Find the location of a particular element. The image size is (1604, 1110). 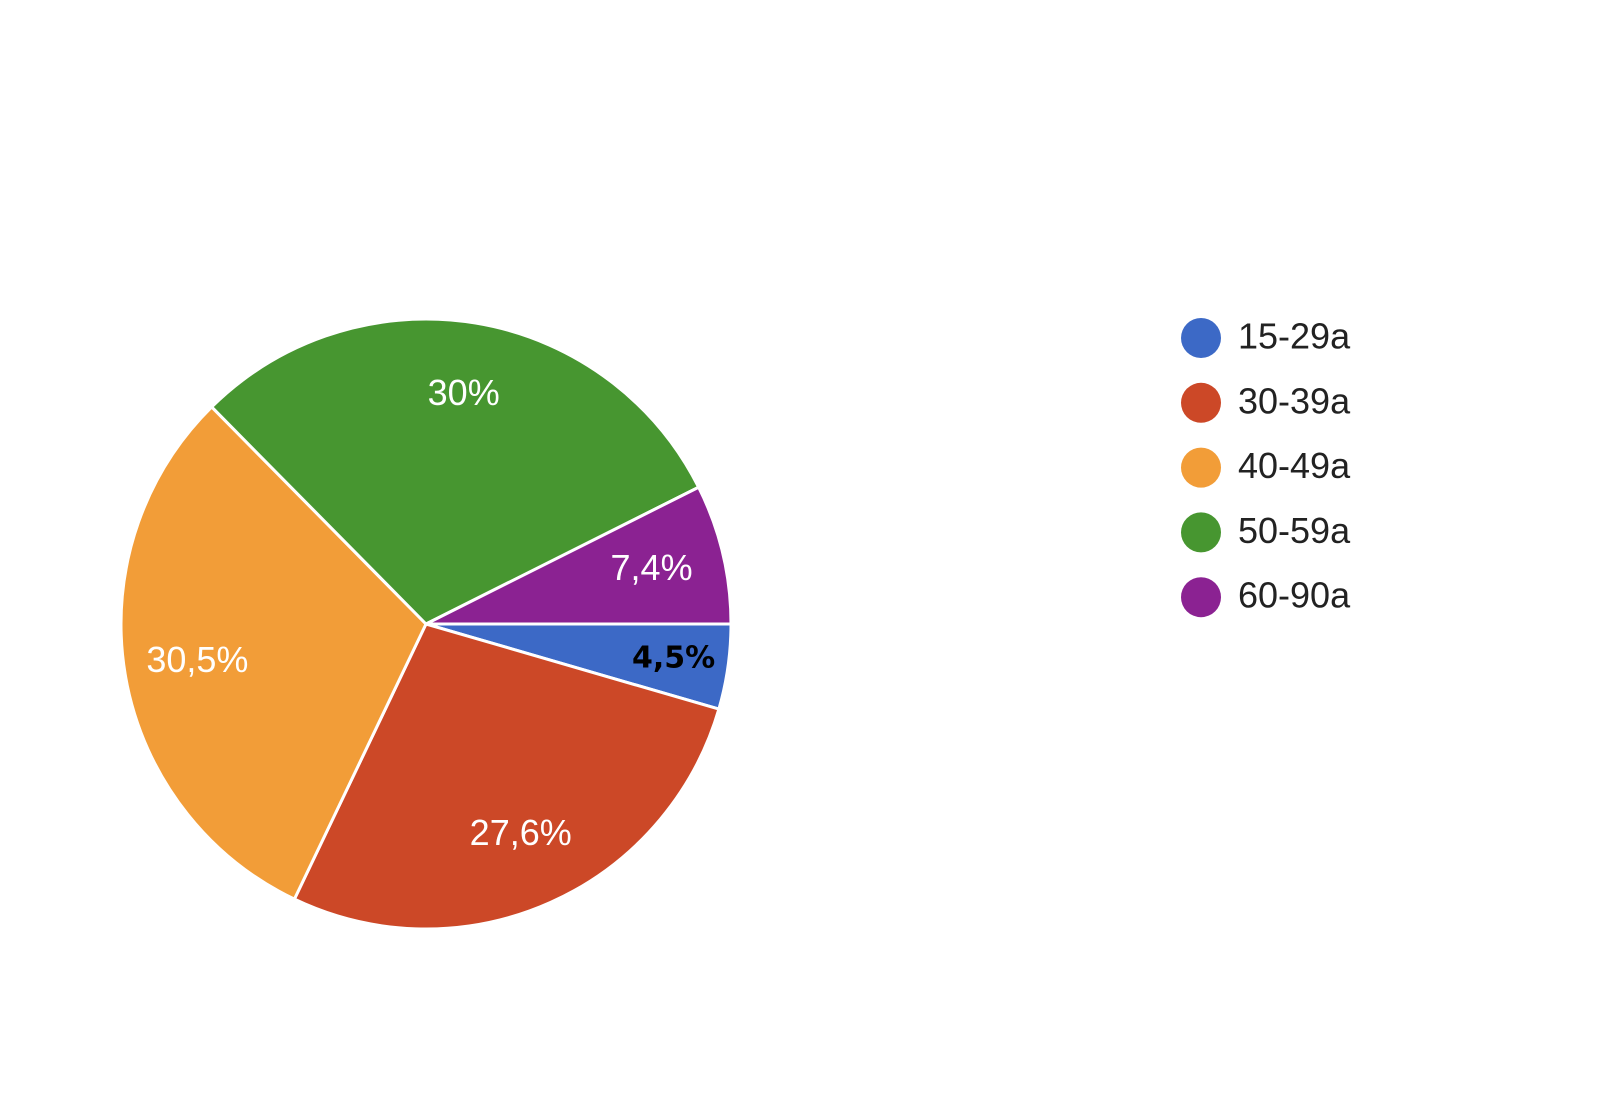

legend-label: 30-39a is located at coordinates (1294, 400).